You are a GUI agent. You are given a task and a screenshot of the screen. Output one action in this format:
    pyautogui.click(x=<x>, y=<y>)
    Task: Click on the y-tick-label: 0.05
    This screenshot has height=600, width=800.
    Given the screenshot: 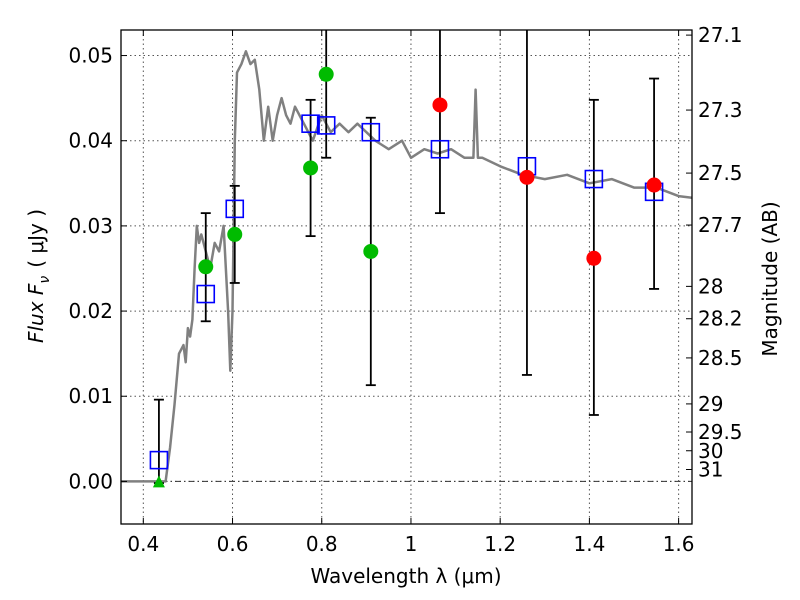 What is the action you would take?
    pyautogui.click(x=90, y=56)
    